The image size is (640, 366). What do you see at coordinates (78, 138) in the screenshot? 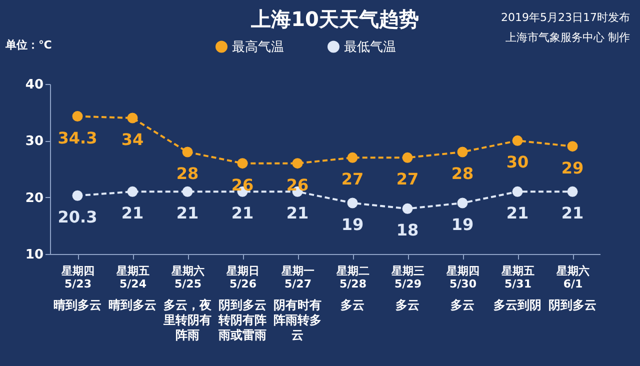
I see `data-label: 34.3` at bounding box center [78, 138].